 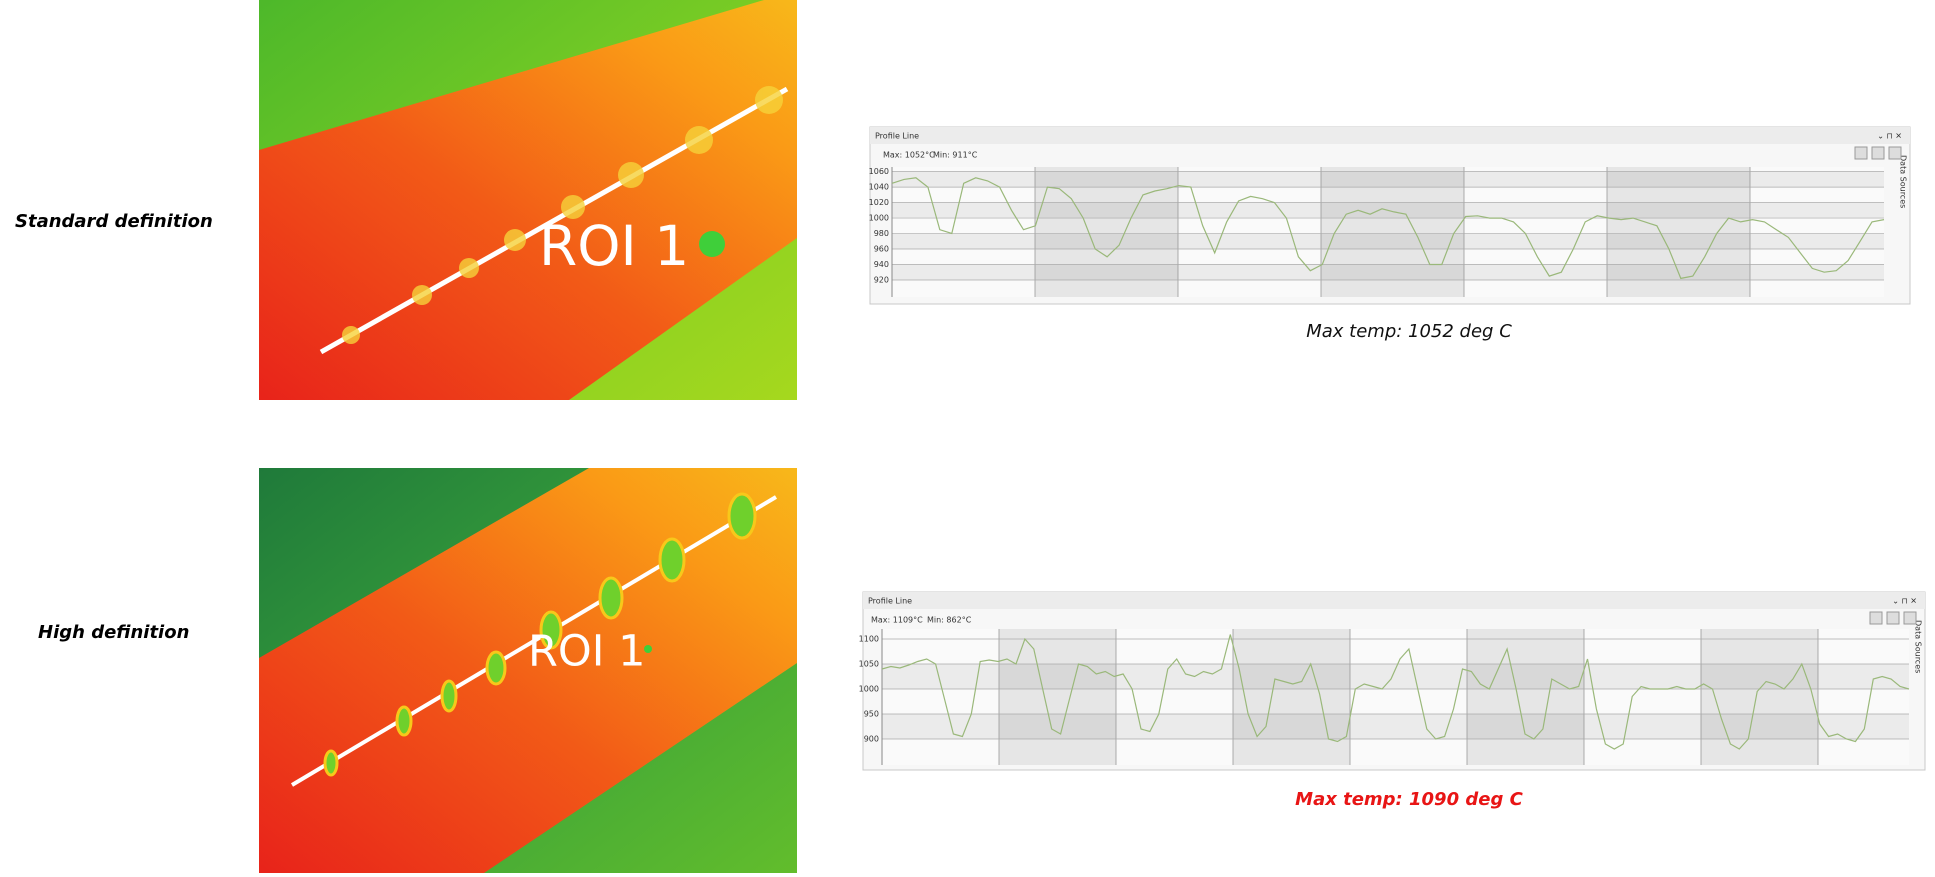 What do you see at coordinates (879, 202) in the screenshot?
I see `y-tick-label: 1020` at bounding box center [879, 202].